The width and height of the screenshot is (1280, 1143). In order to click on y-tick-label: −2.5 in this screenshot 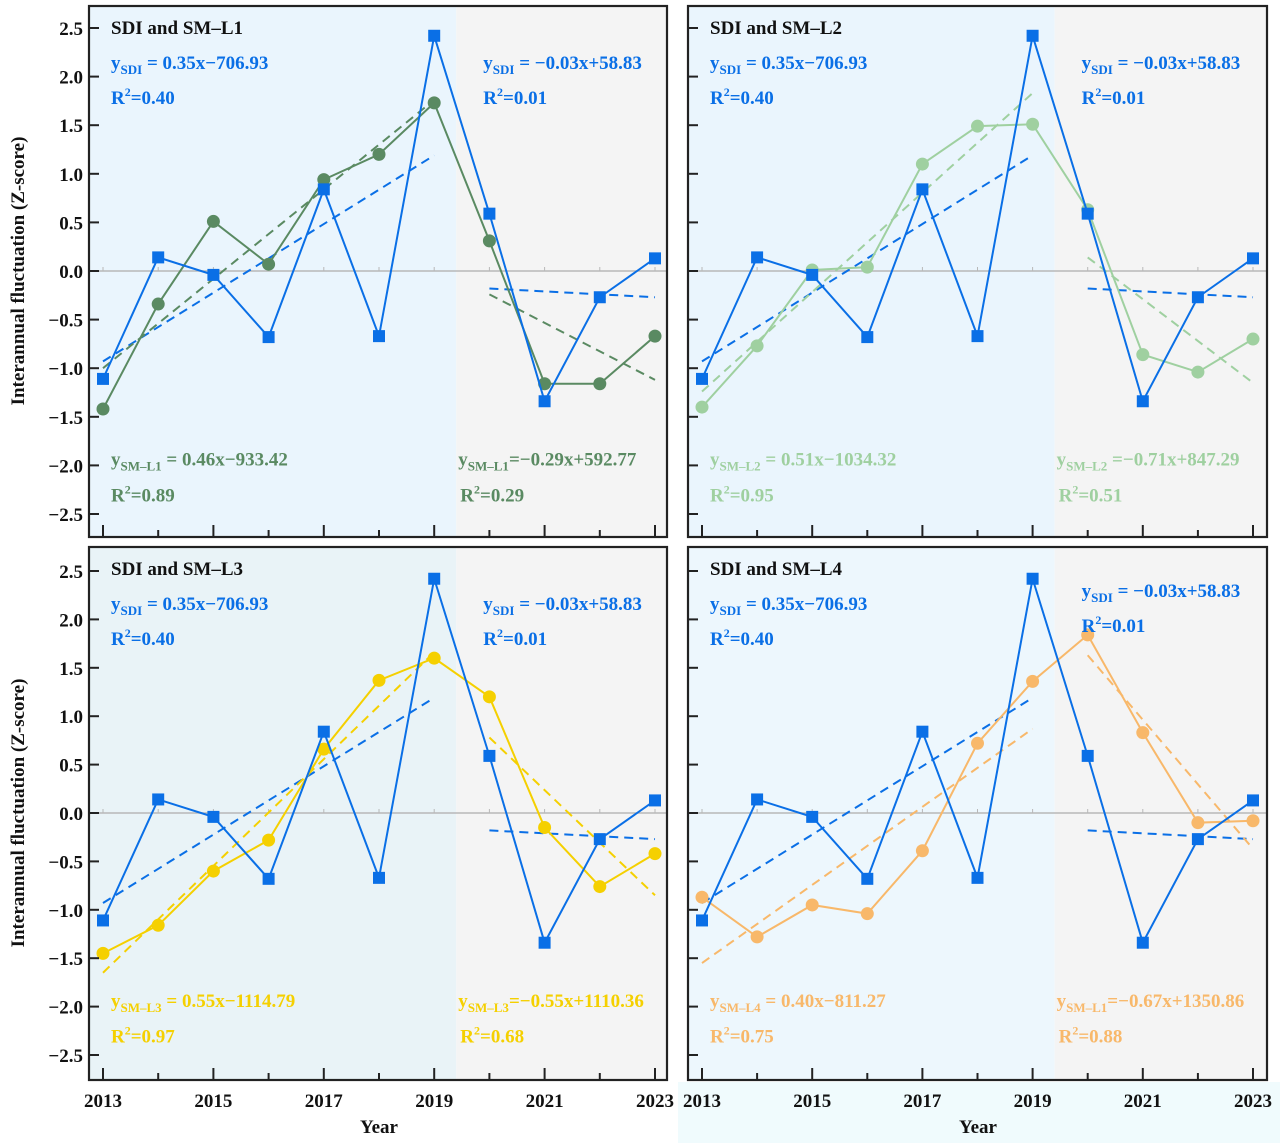, I will do `click(65, 515)`.